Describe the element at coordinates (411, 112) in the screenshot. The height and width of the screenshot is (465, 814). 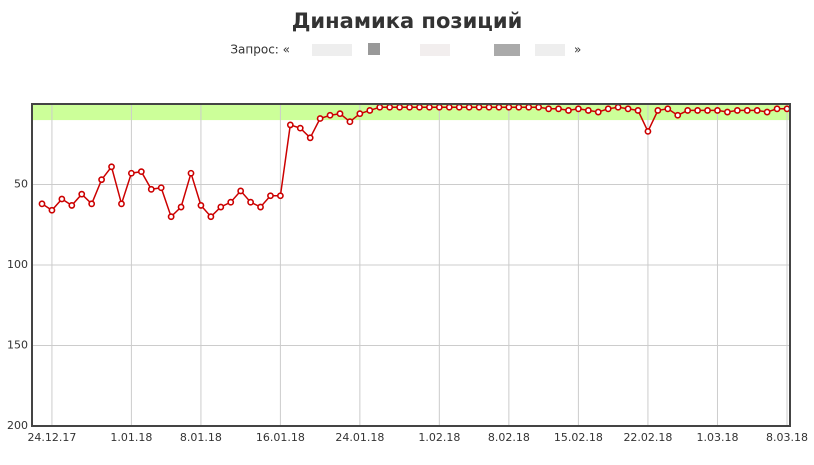
I see `target-band` at that location.